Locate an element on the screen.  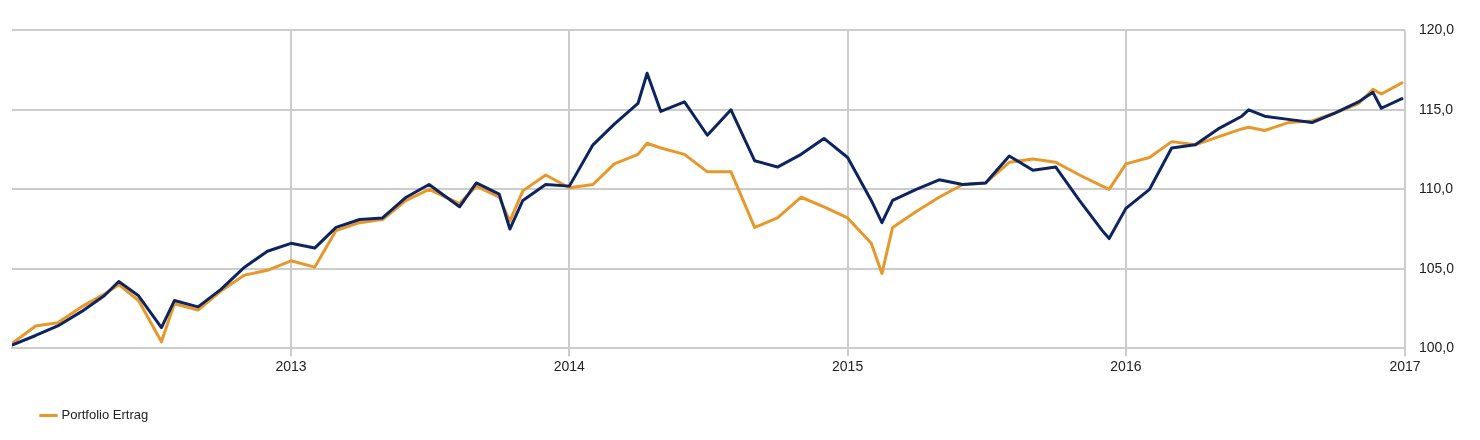
y-tick-label: 110,0 is located at coordinates (1436, 188).